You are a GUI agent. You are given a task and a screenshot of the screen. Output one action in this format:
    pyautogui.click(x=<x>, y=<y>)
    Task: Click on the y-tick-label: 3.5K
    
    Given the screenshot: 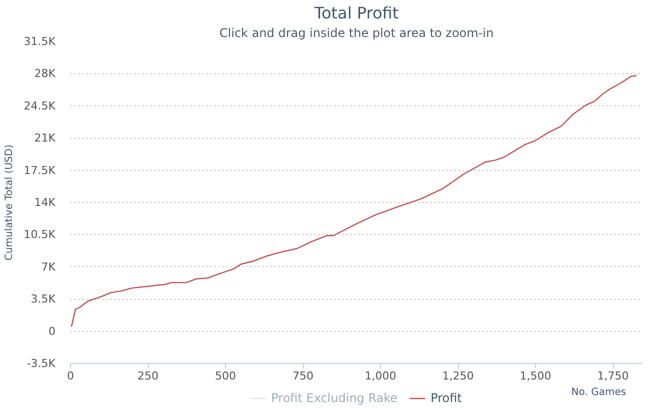 What is the action you would take?
    pyautogui.click(x=43, y=299)
    